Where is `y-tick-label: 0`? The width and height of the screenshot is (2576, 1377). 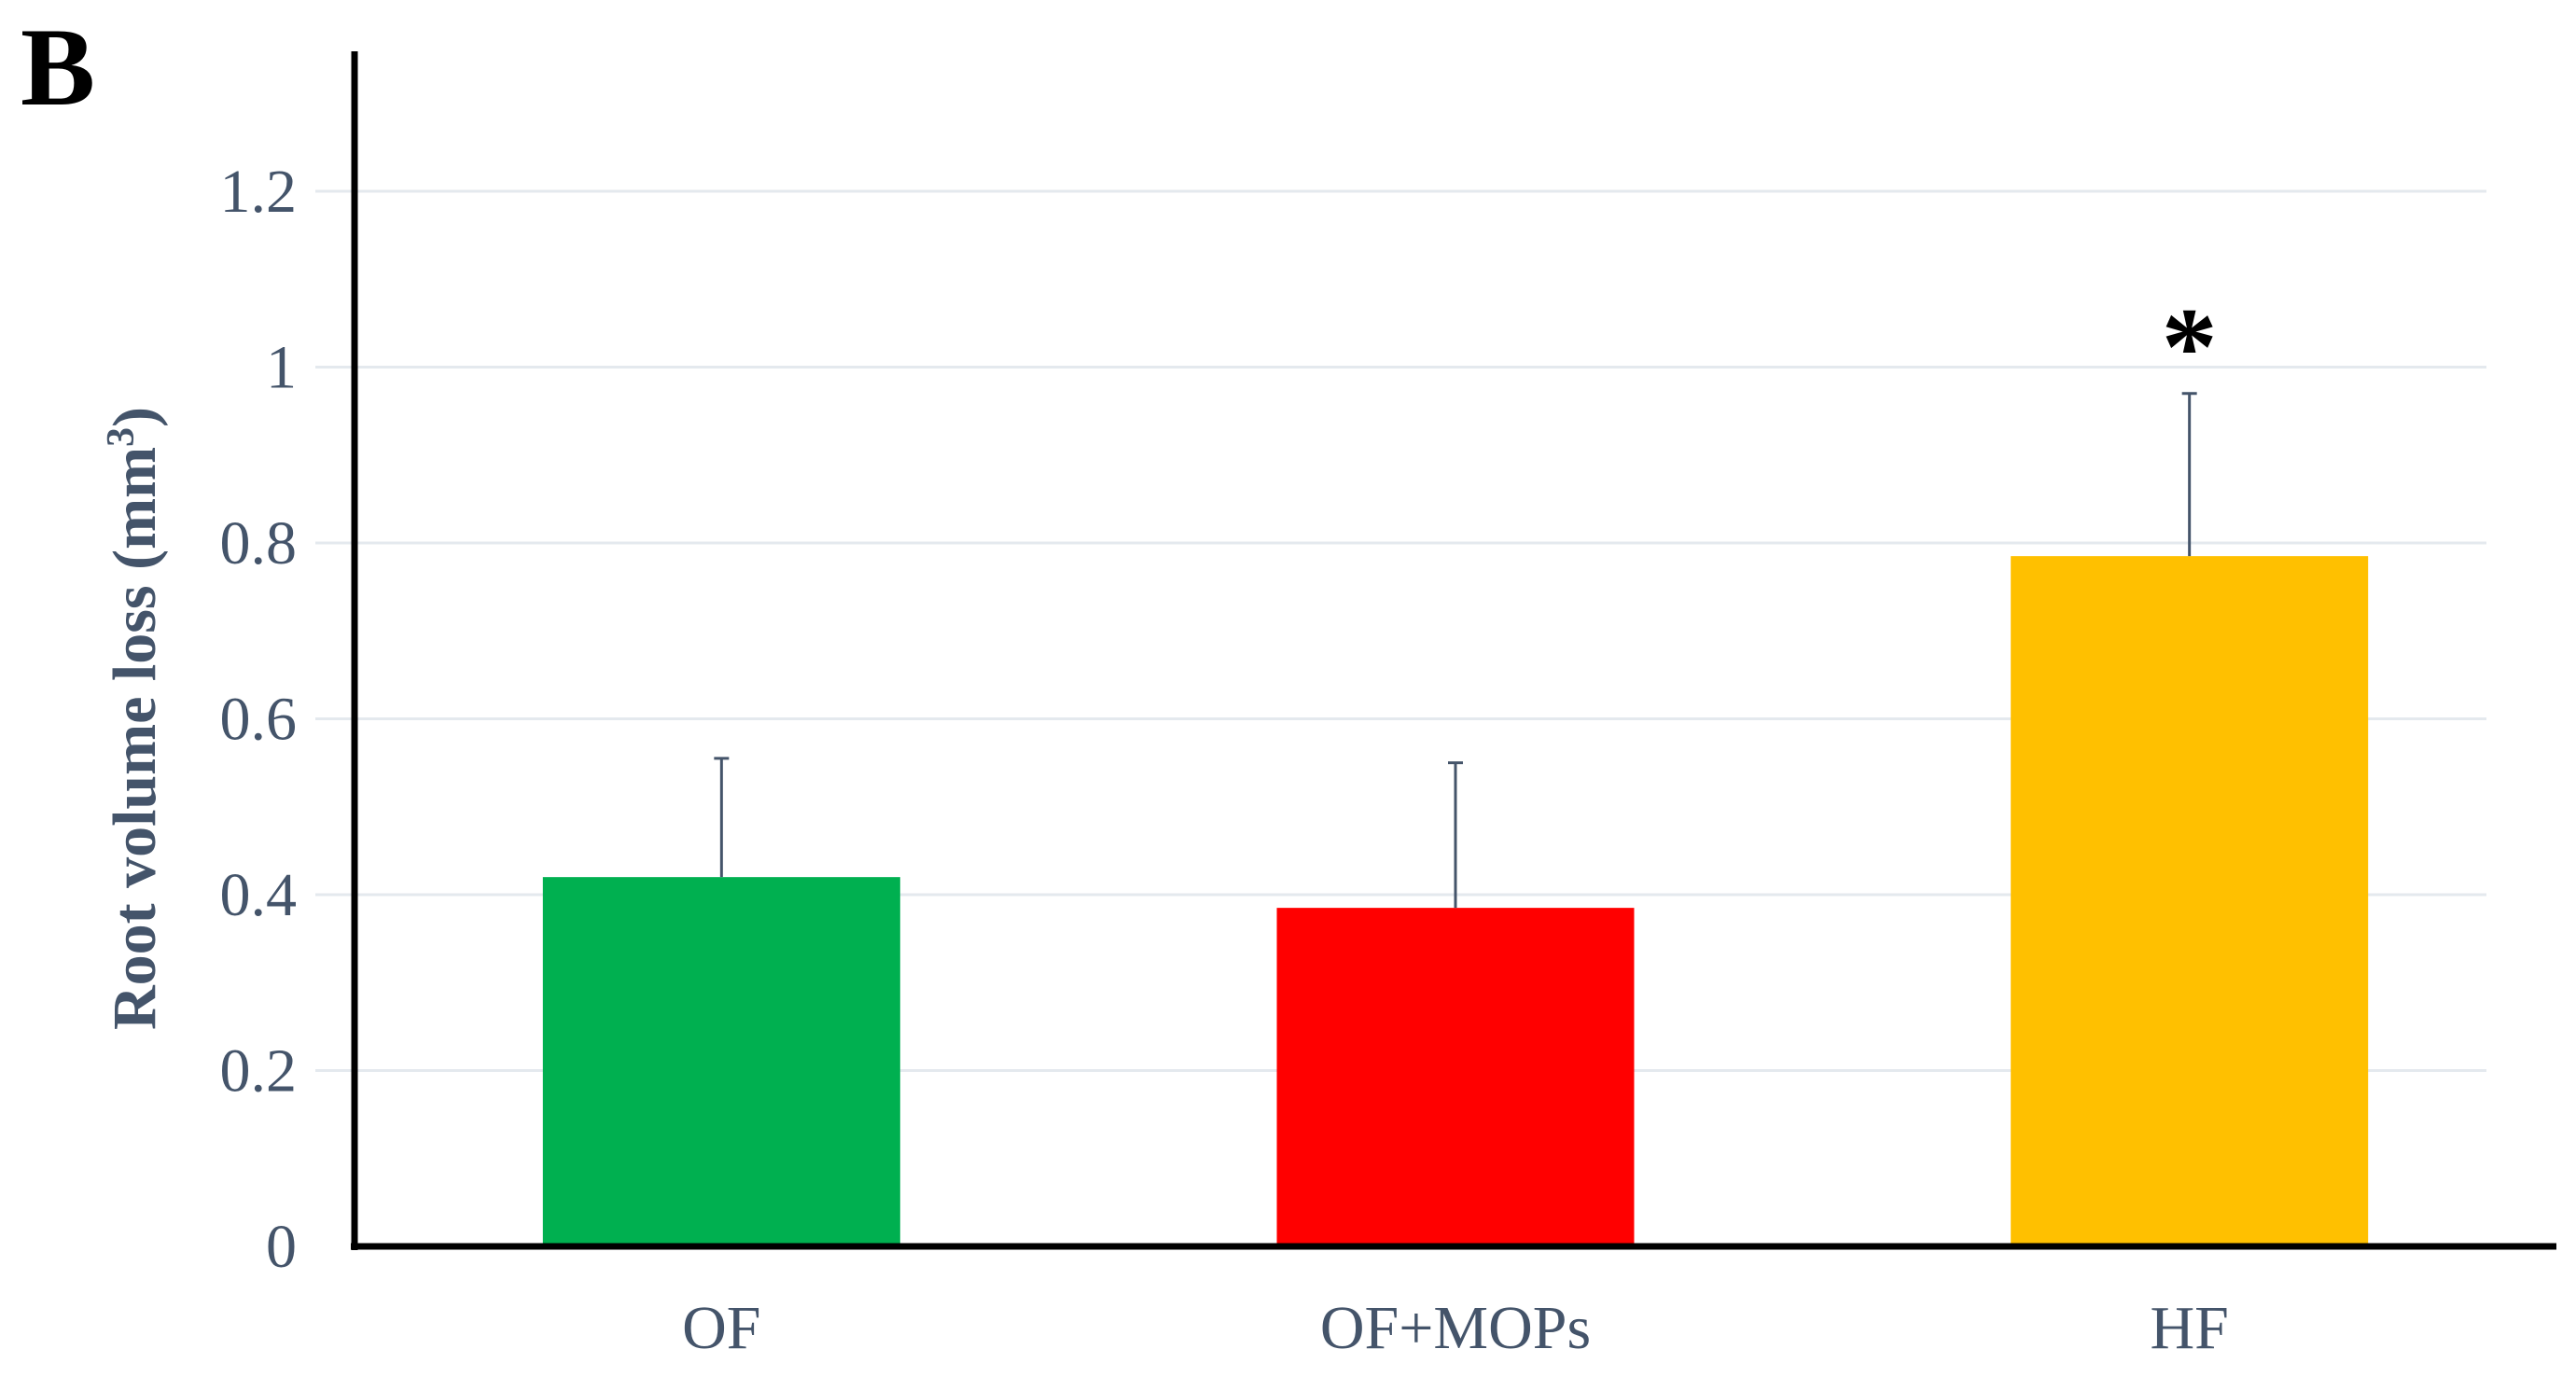
y-tick-label: 0 is located at coordinates (281, 1247).